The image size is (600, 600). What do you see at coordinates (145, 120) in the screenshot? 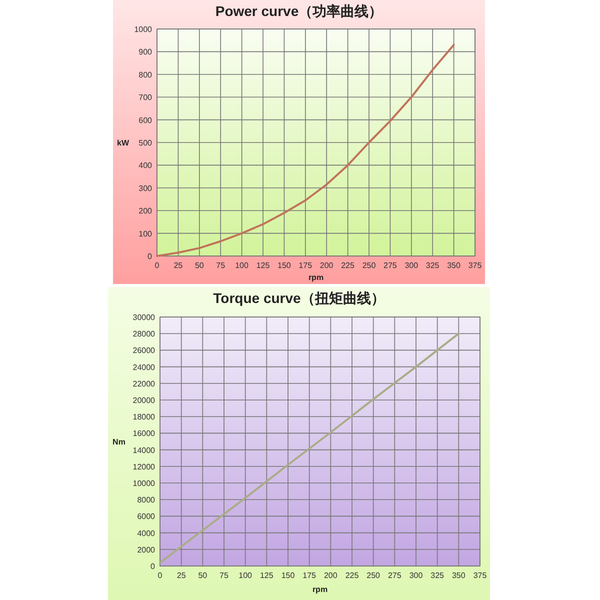
I see `y-tick-label: 600` at bounding box center [145, 120].